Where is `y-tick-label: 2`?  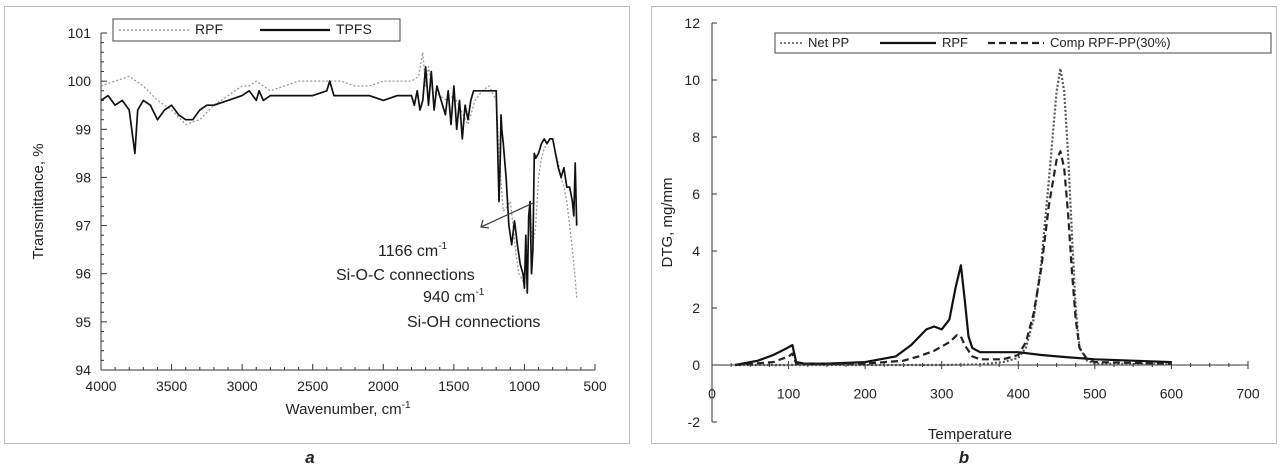
y-tick-label: 2 is located at coordinates (696, 308).